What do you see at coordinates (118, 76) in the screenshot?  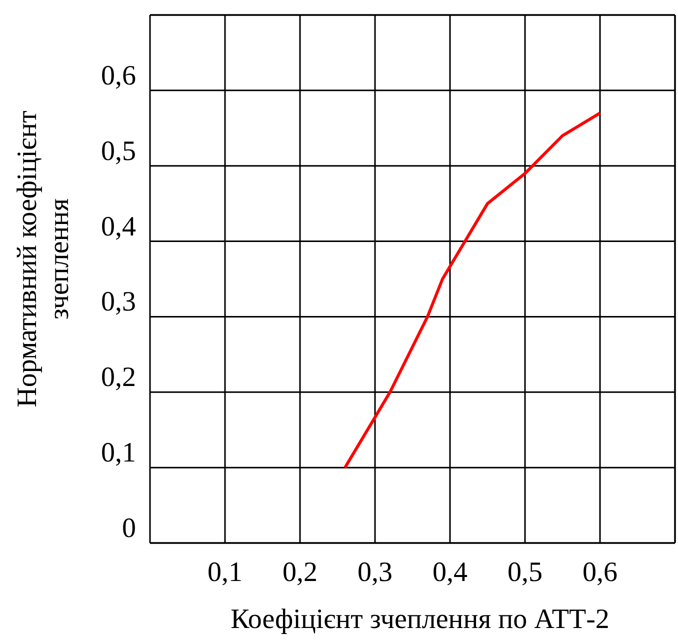 I see `y-tick-label: 0,6` at bounding box center [118, 76].